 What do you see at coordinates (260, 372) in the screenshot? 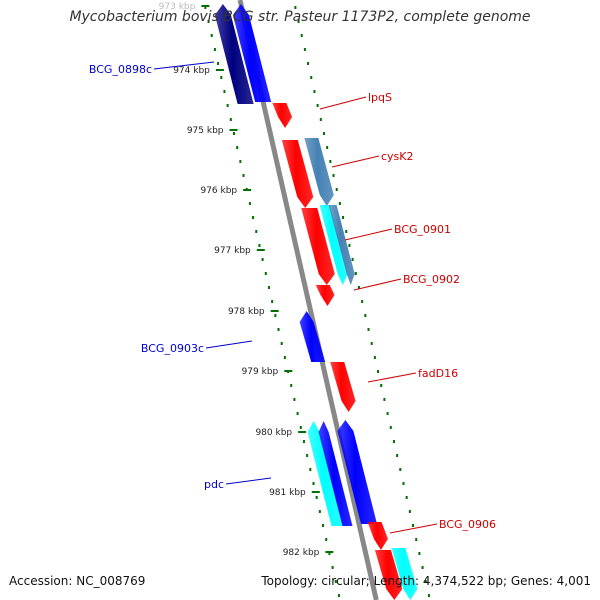
I see `kbp-tick-label: 979 kbp` at bounding box center [260, 372].